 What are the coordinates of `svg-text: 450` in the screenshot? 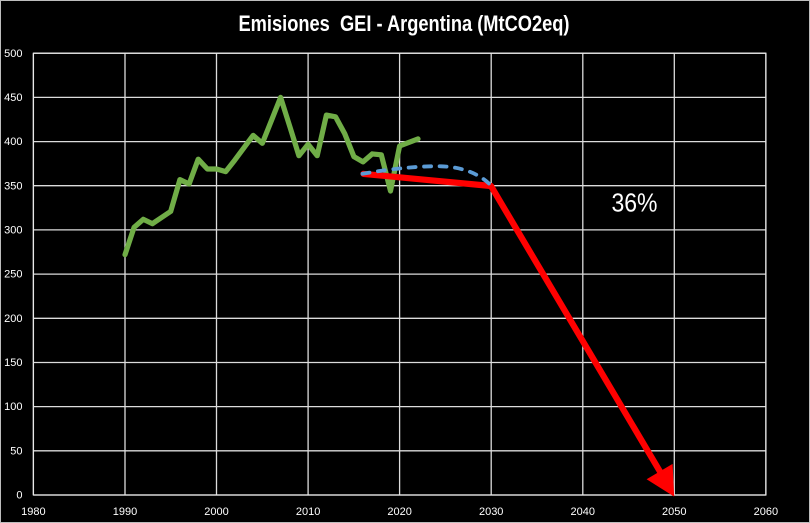 It's located at (13, 98).